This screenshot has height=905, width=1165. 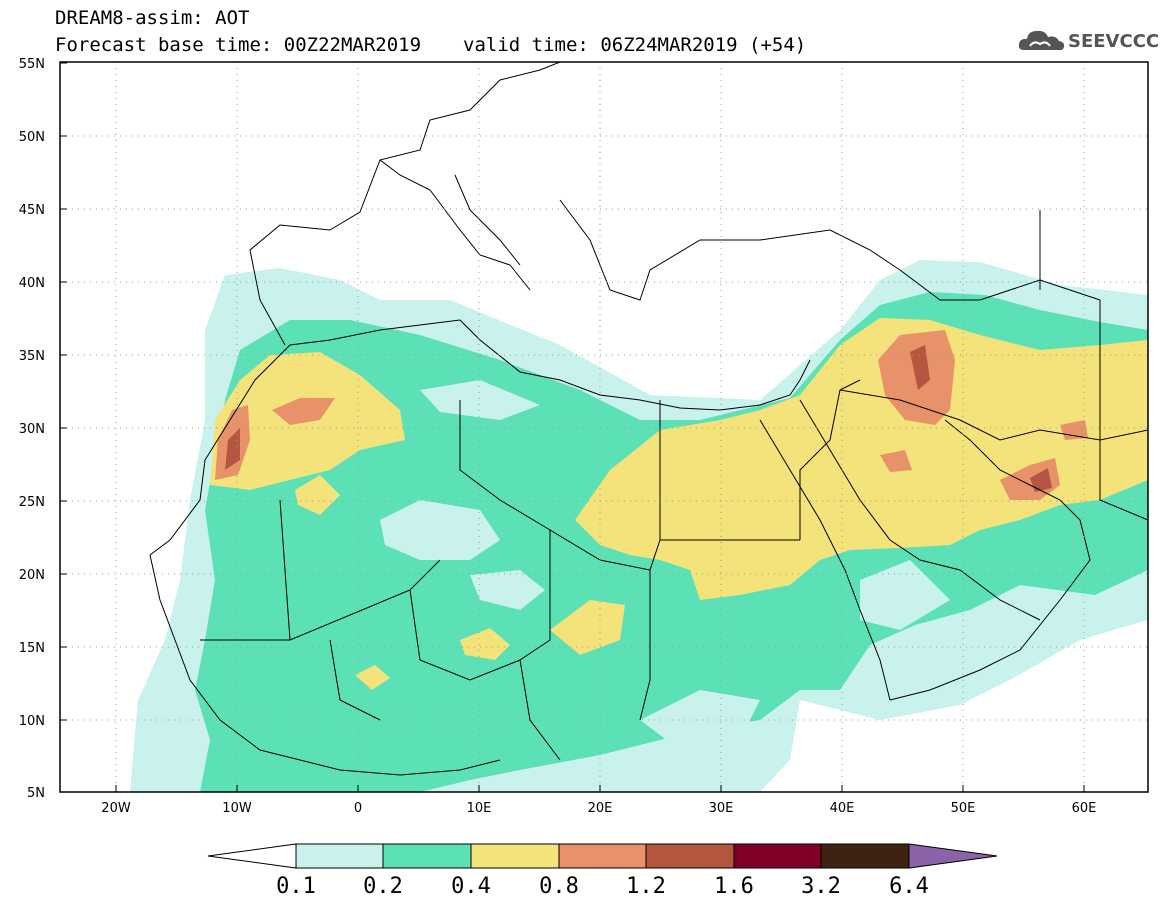 What do you see at coordinates (296, 886) in the screenshot?
I see `colorbar-label: 0.1` at bounding box center [296, 886].